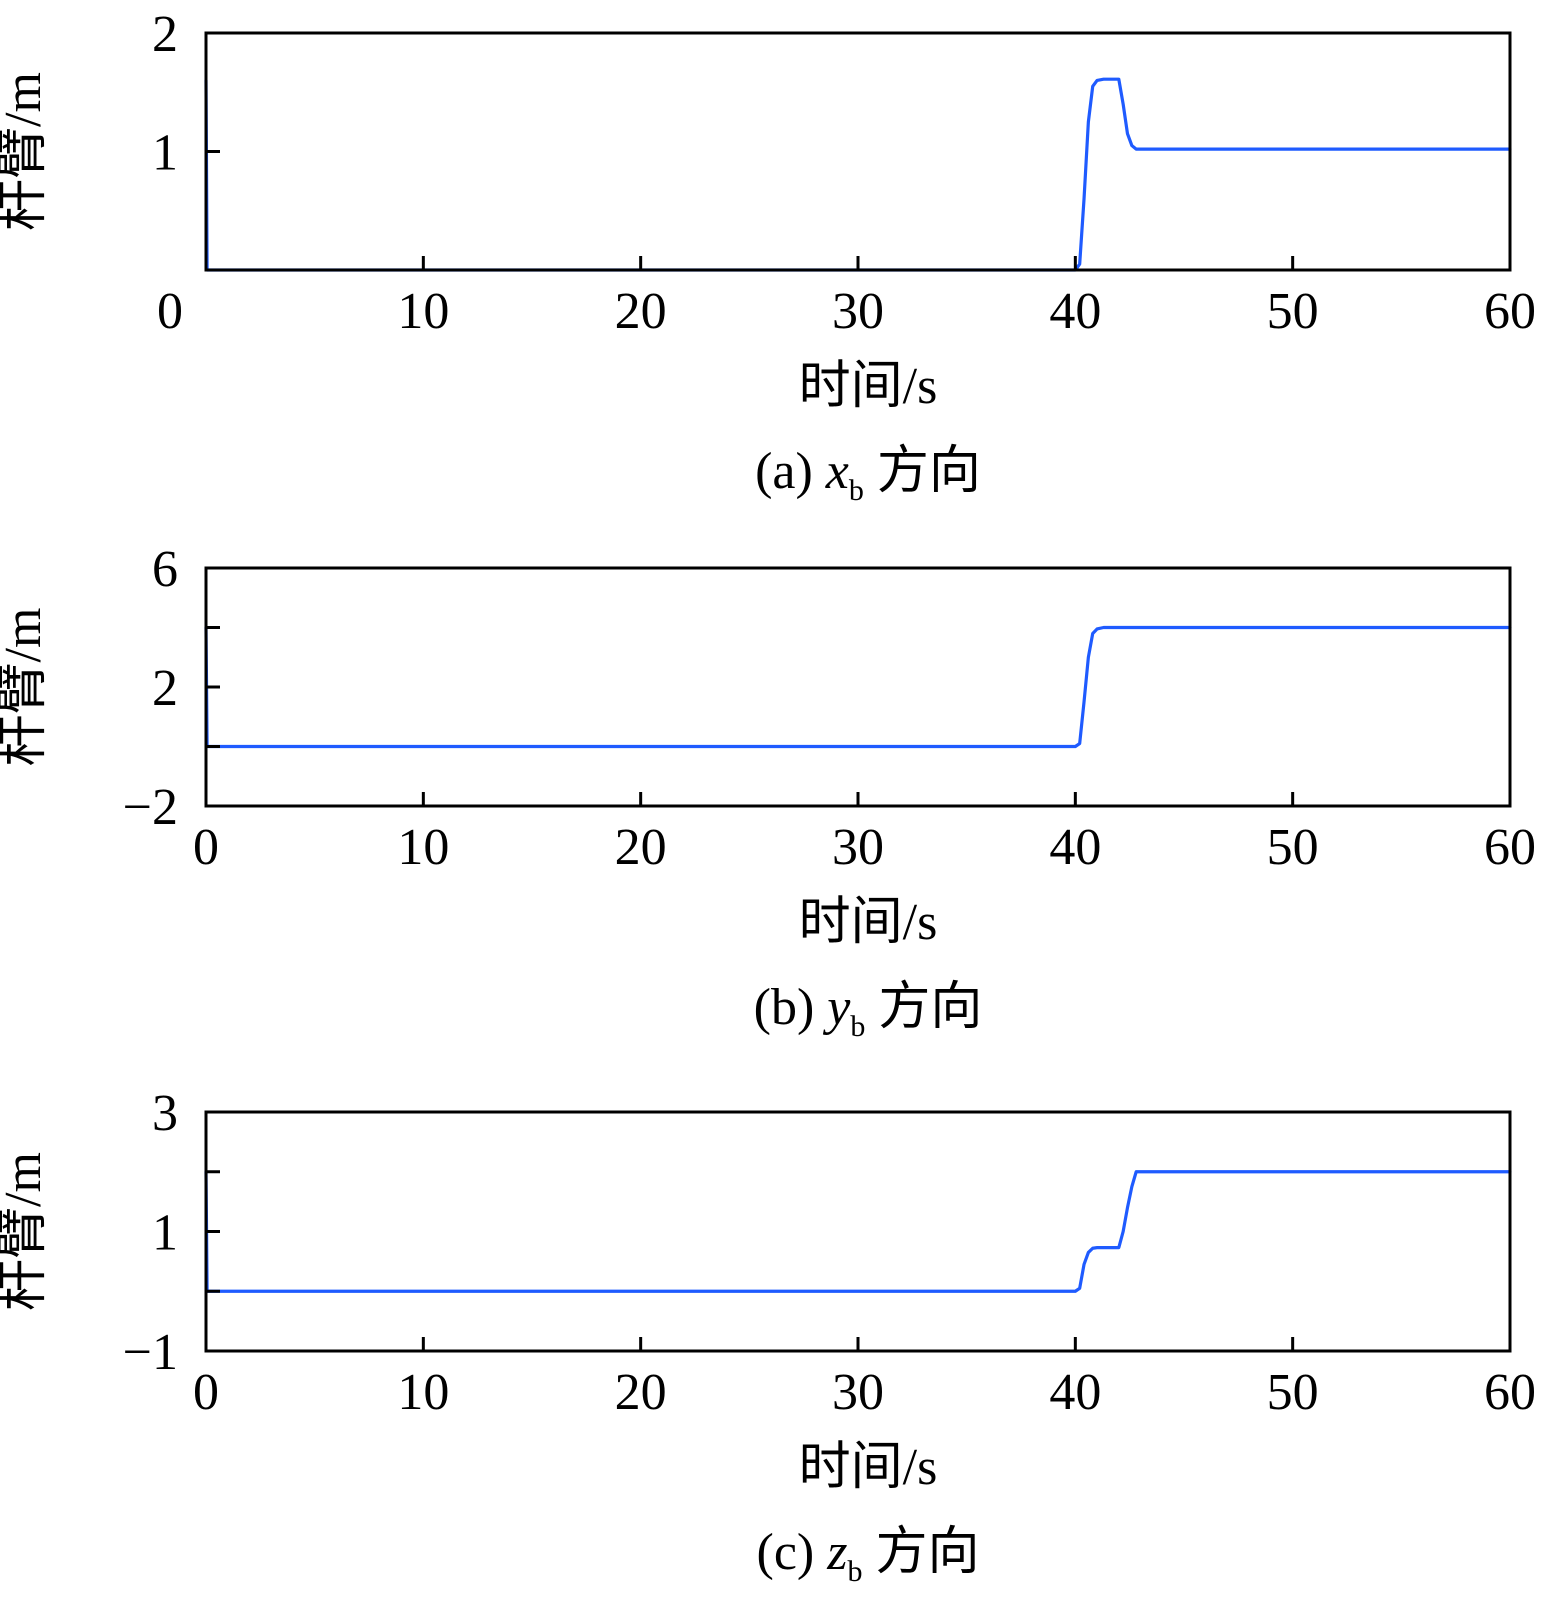 Image resolution: width=1541 pixels, height=1616 pixels. Describe the element at coordinates (836, 1552) in the screenshot. I see `caption-variable: z` at that location.